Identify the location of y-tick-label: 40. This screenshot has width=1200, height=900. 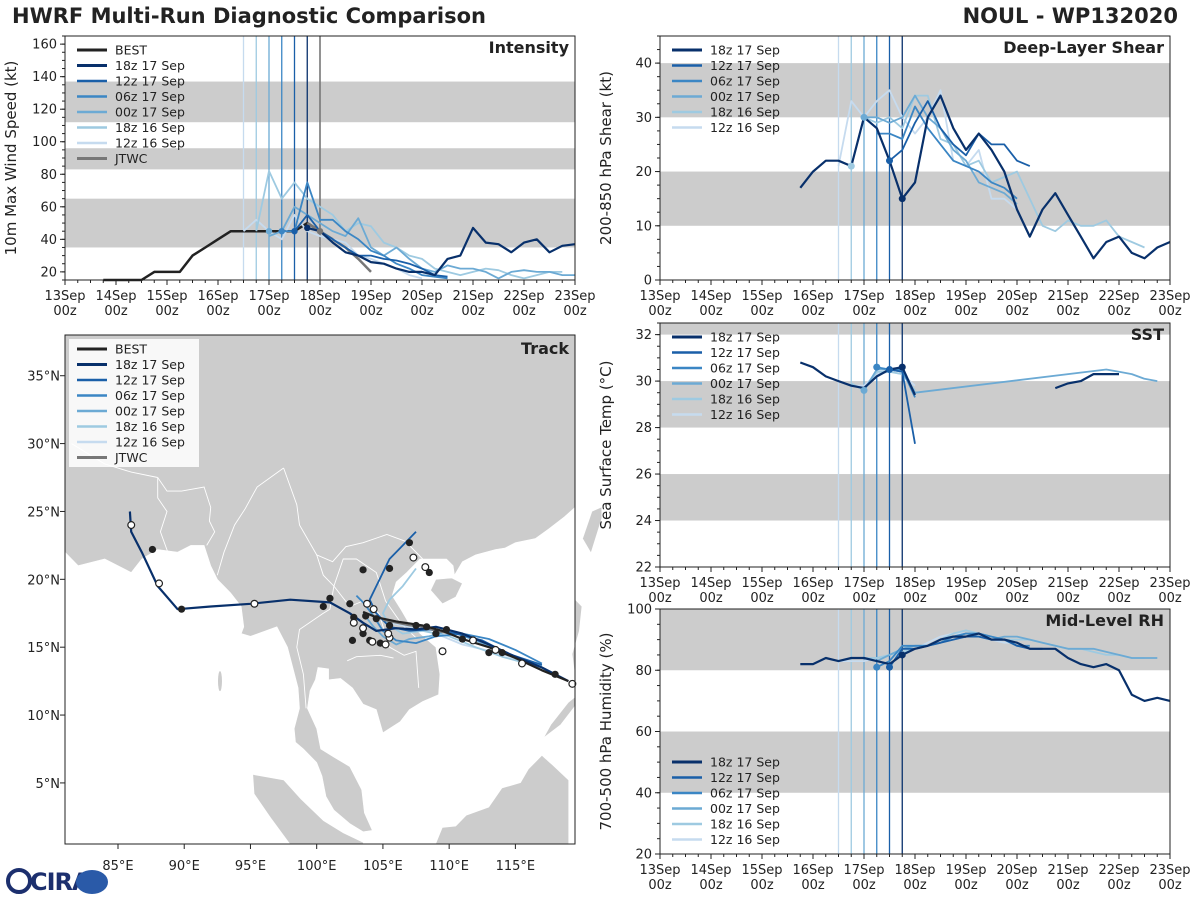
(643, 793).